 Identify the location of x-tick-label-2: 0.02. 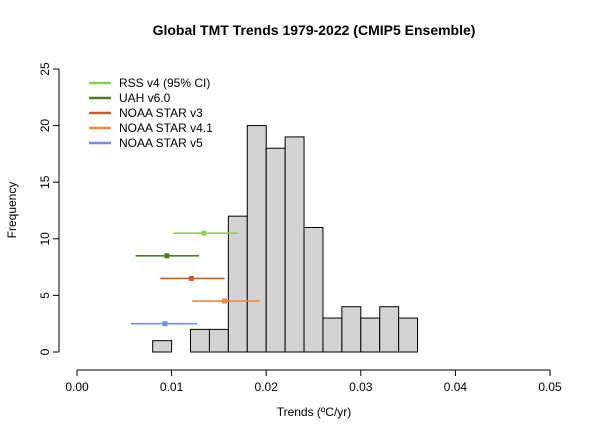
(267, 387).